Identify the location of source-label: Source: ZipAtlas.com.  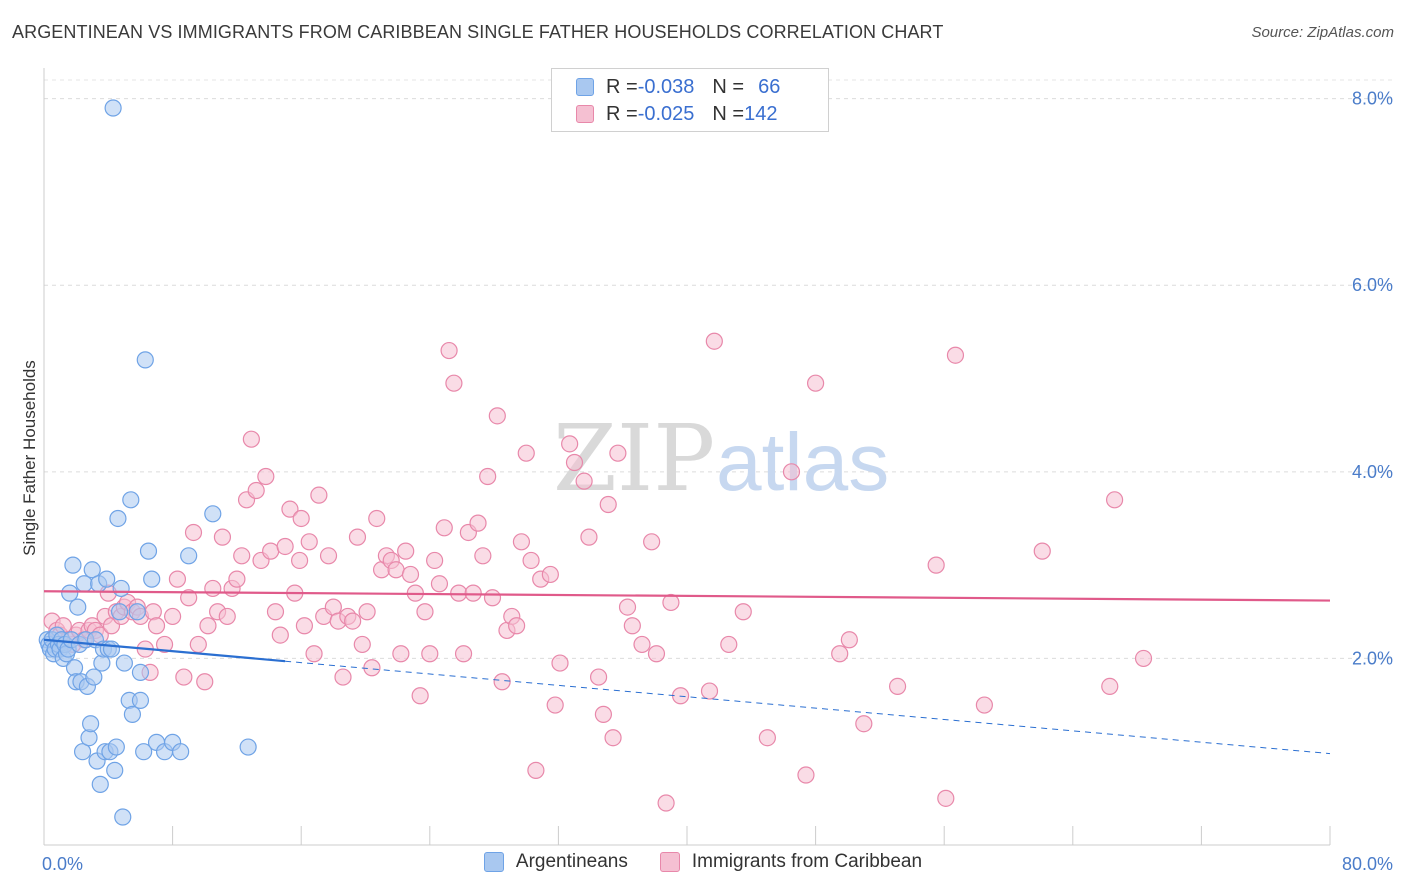
(1322, 32).